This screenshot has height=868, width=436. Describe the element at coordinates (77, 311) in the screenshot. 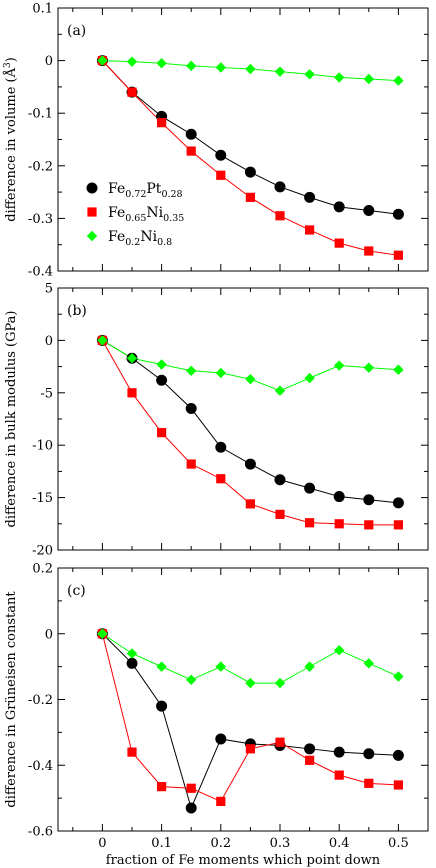

I see `panel-label: (b)` at that location.